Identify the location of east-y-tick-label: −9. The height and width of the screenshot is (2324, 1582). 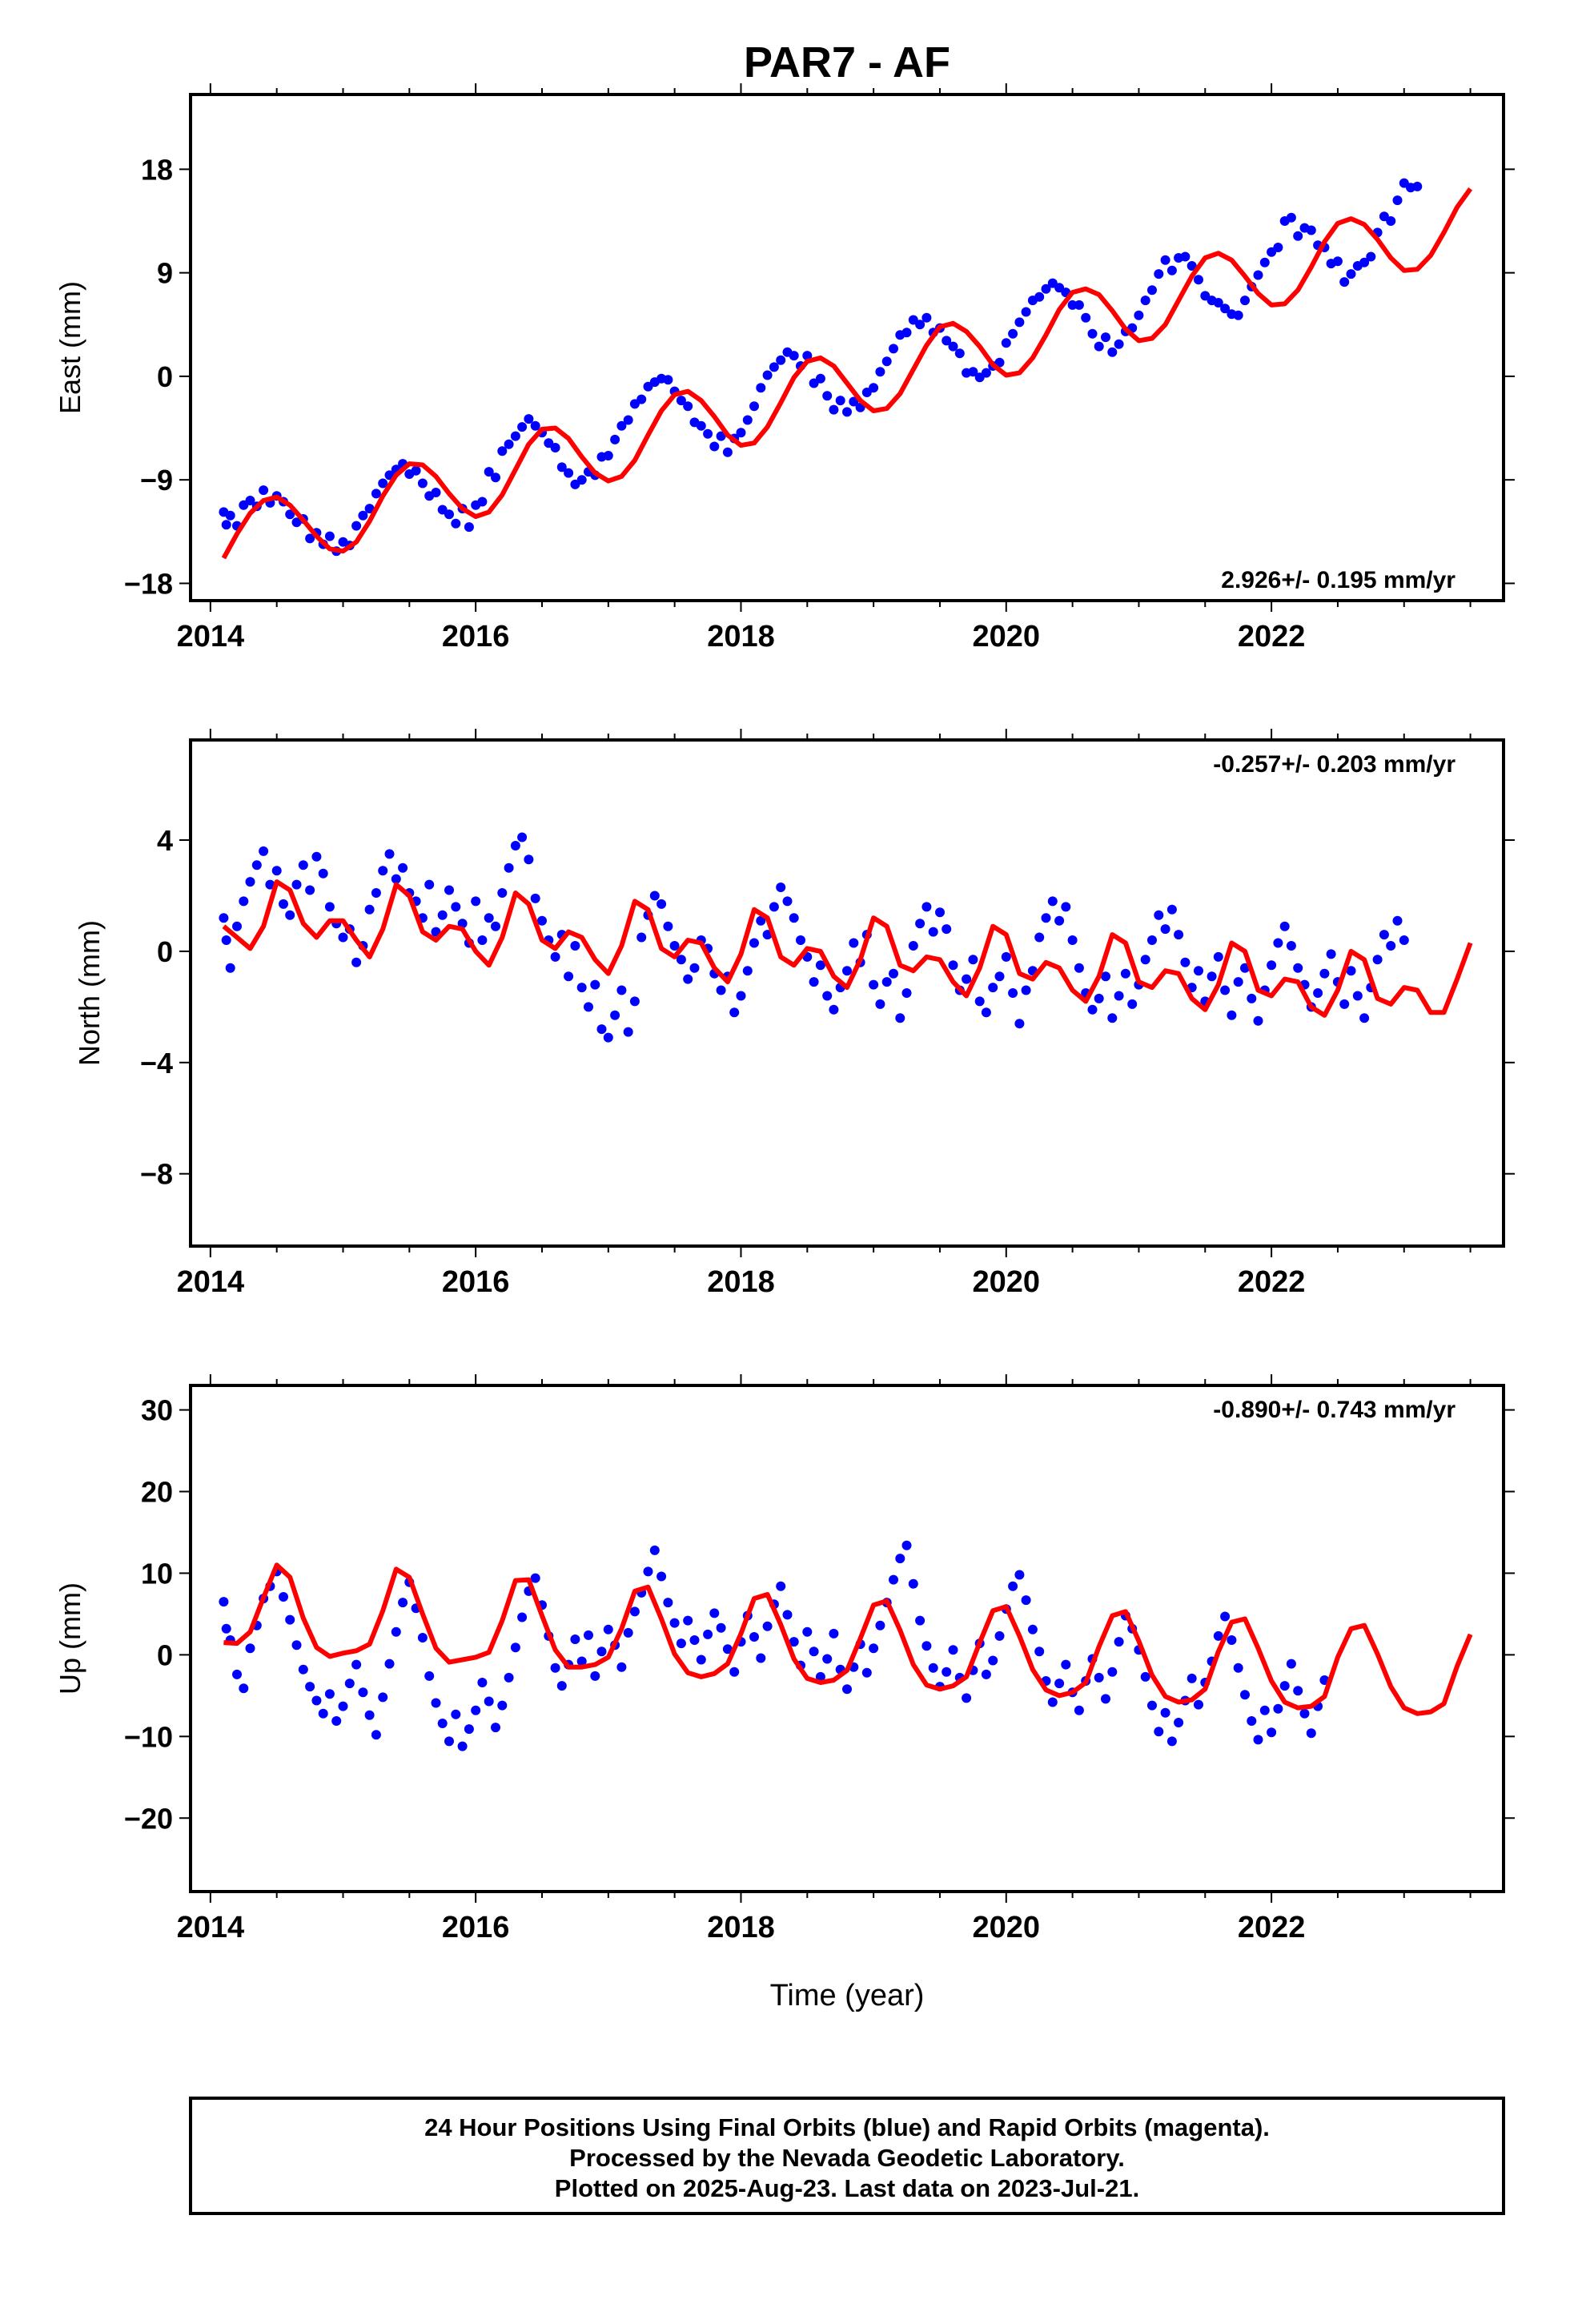
(156, 480).